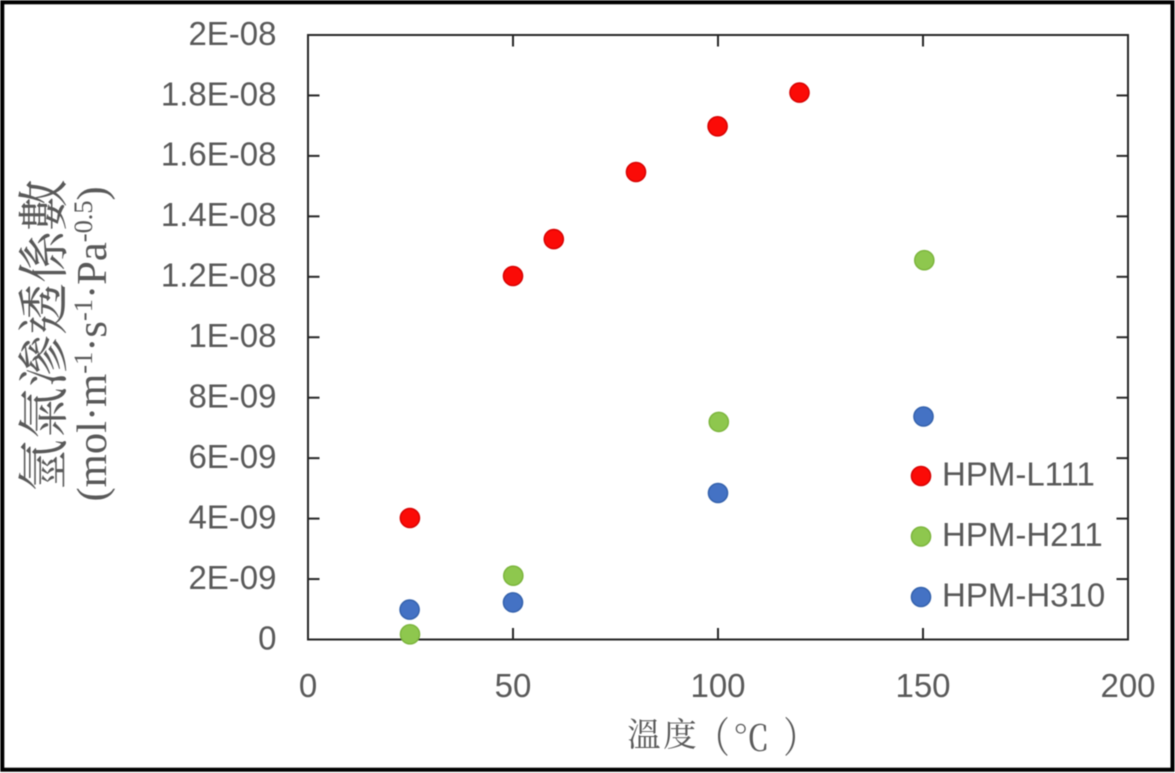  I want to click on svg-text: HPM-H310, so click(1023, 595).